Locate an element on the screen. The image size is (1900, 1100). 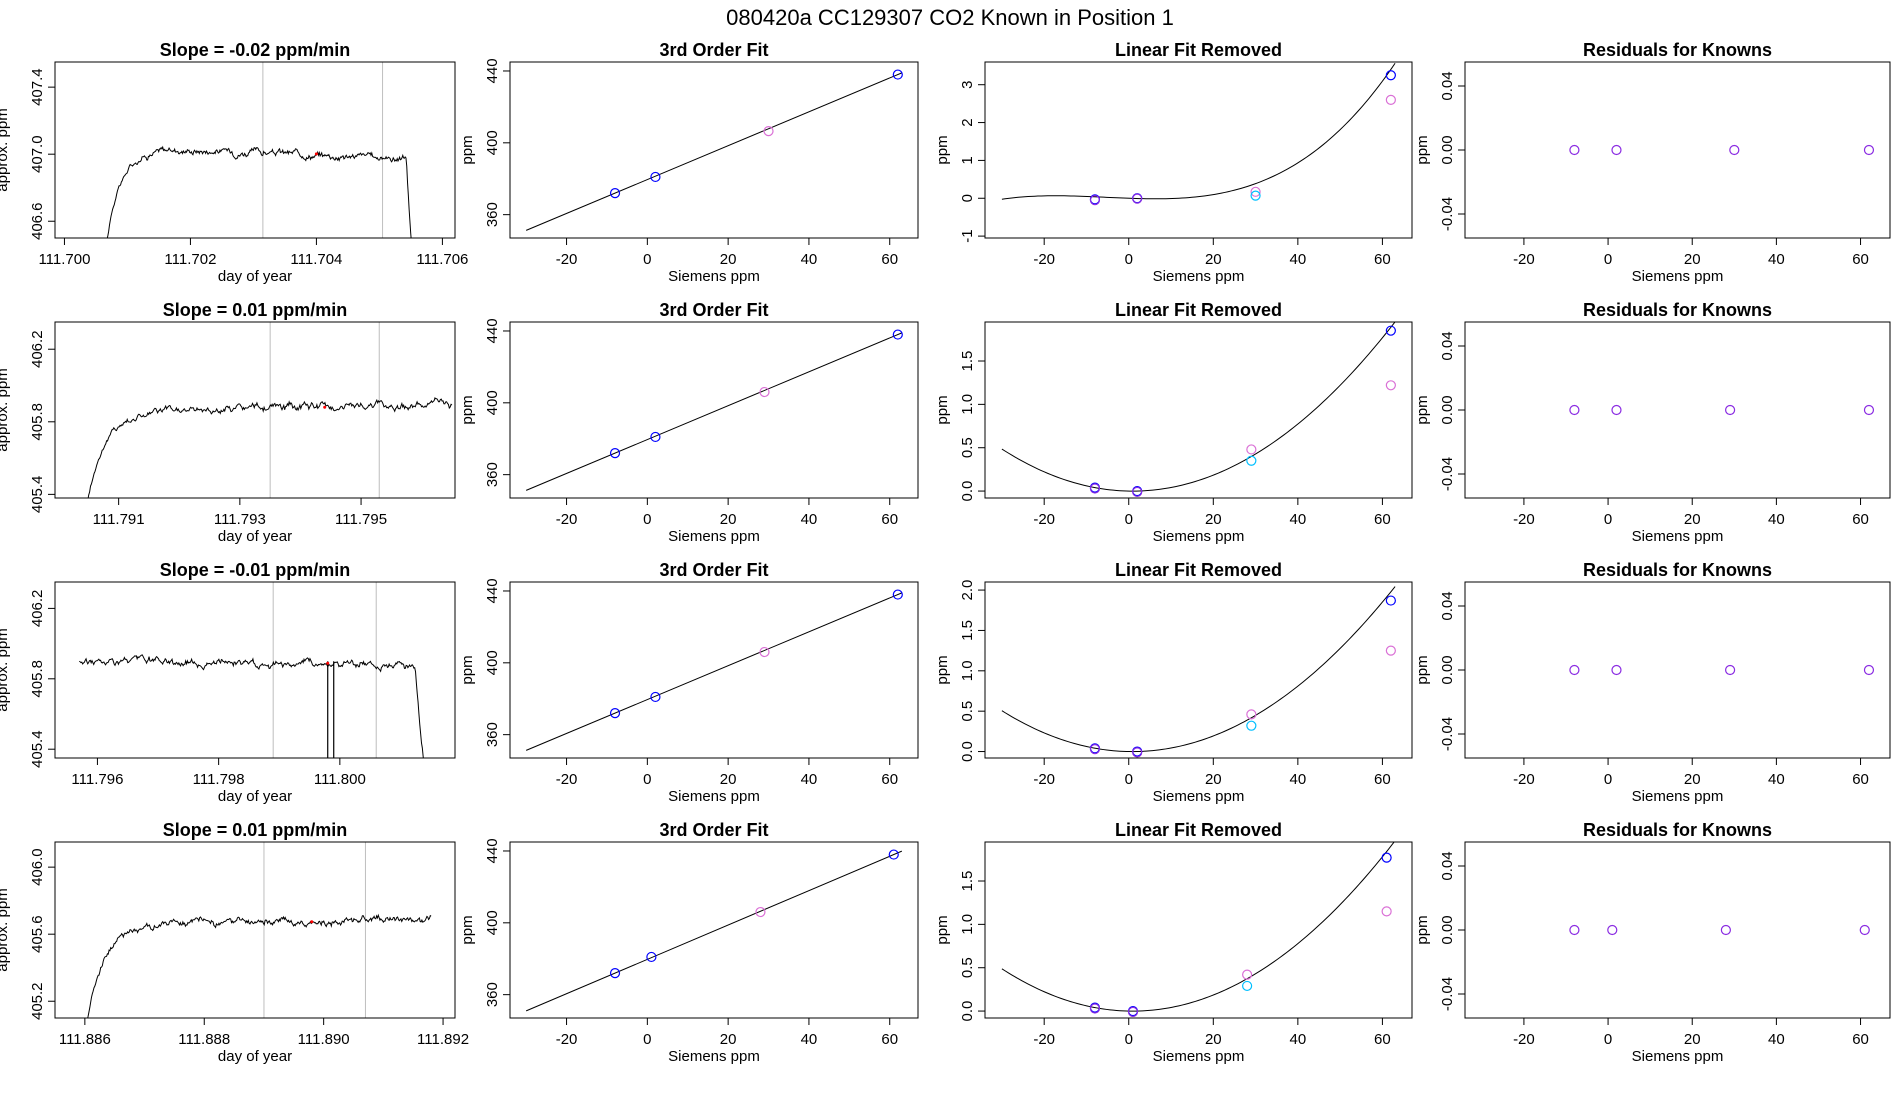
timeseries-line is located at coordinates (259, 965).